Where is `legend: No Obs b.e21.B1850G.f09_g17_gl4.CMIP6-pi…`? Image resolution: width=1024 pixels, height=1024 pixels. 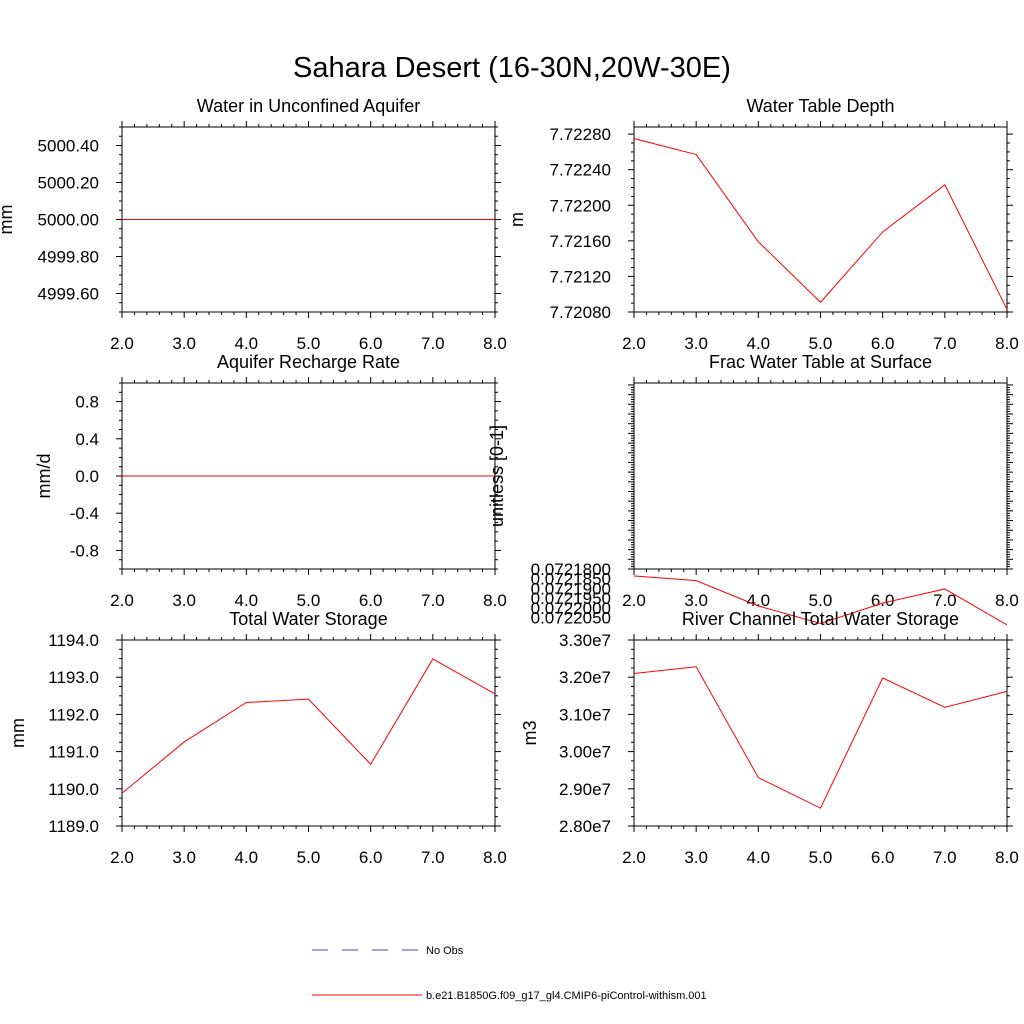
legend: No Obs b.e21.B1850G.f09_g17_gl4.CMIP6-pi… is located at coordinates (509, 973).